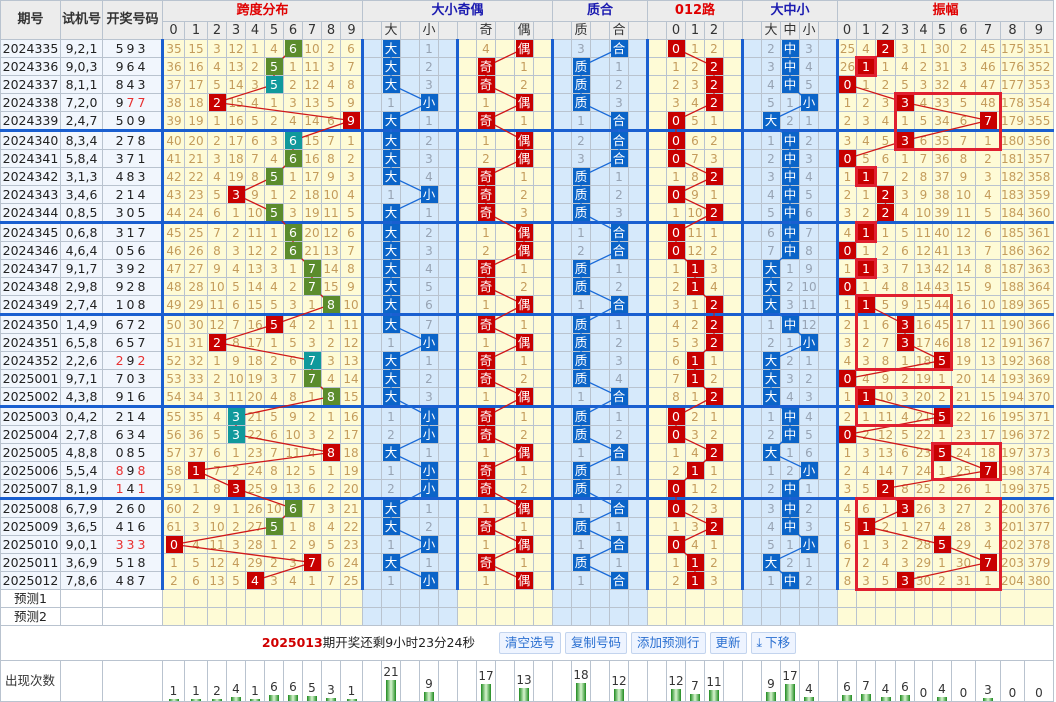  I want to click on span-cell: 24, so click(196, 213).